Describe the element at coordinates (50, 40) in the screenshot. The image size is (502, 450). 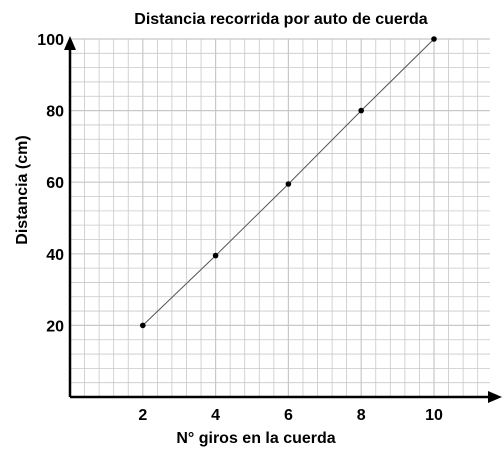
I see `y-tick-label: 100` at that location.